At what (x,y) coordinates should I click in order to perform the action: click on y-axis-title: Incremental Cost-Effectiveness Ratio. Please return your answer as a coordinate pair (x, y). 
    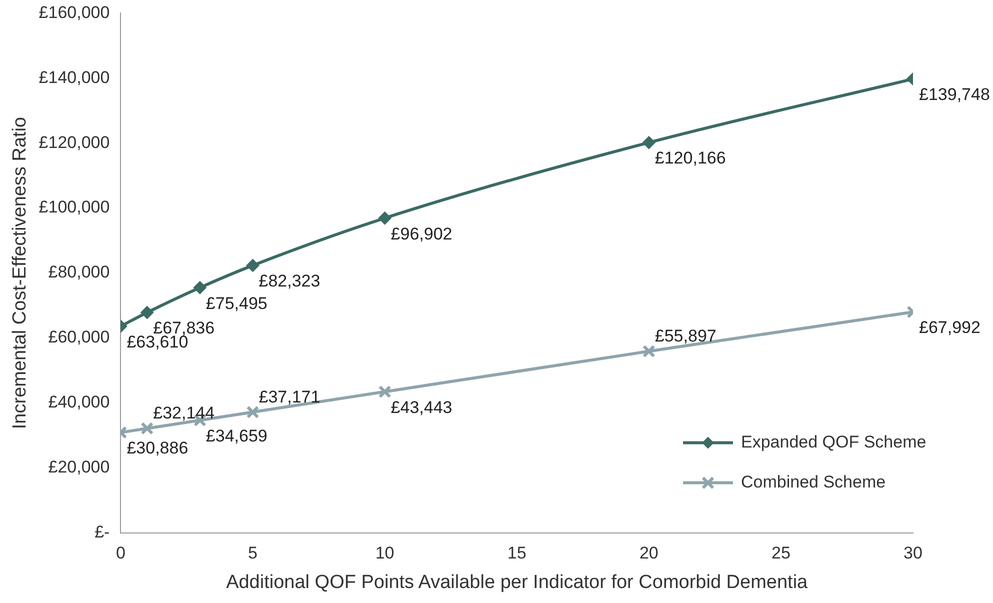
    Looking at the image, I should click on (20, 273).